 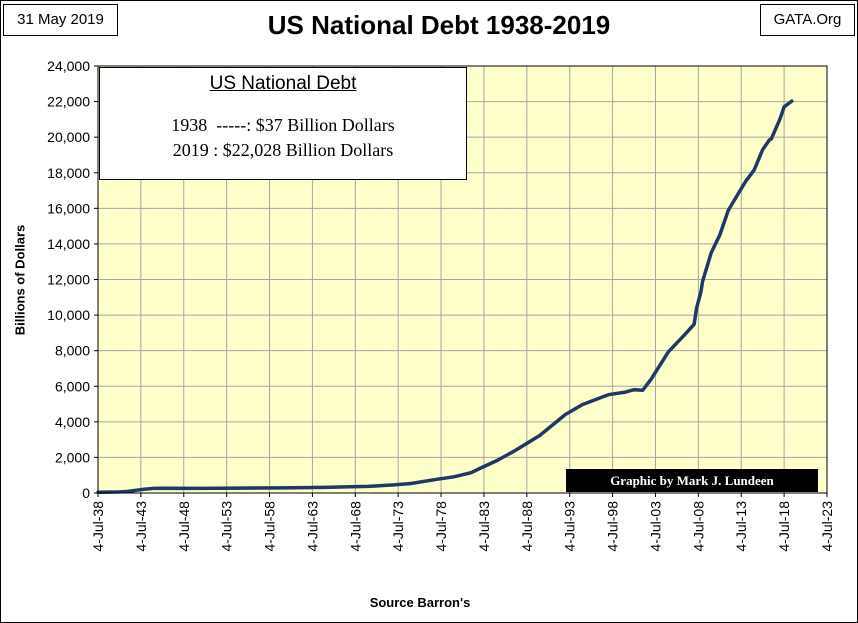 I want to click on x-tick-label: 4-Jul-68, so click(x=355, y=526).